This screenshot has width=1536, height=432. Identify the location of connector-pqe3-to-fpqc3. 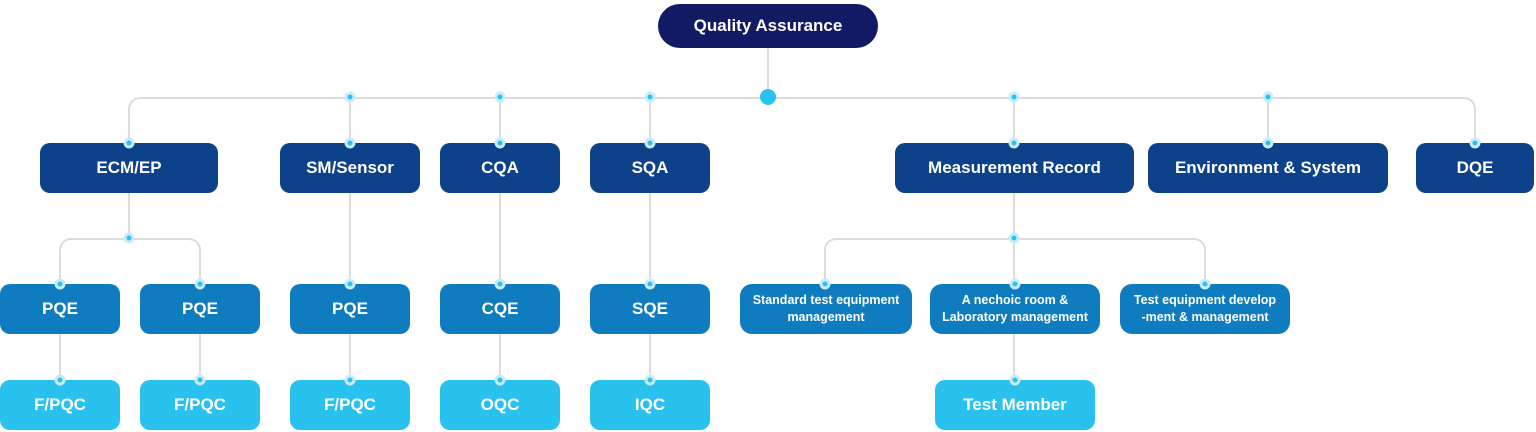
(350, 357).